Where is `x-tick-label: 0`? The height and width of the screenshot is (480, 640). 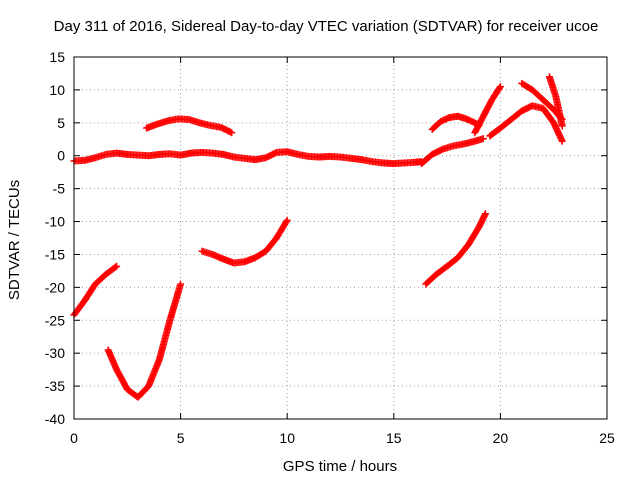
x-tick-label: 0 is located at coordinates (74, 438).